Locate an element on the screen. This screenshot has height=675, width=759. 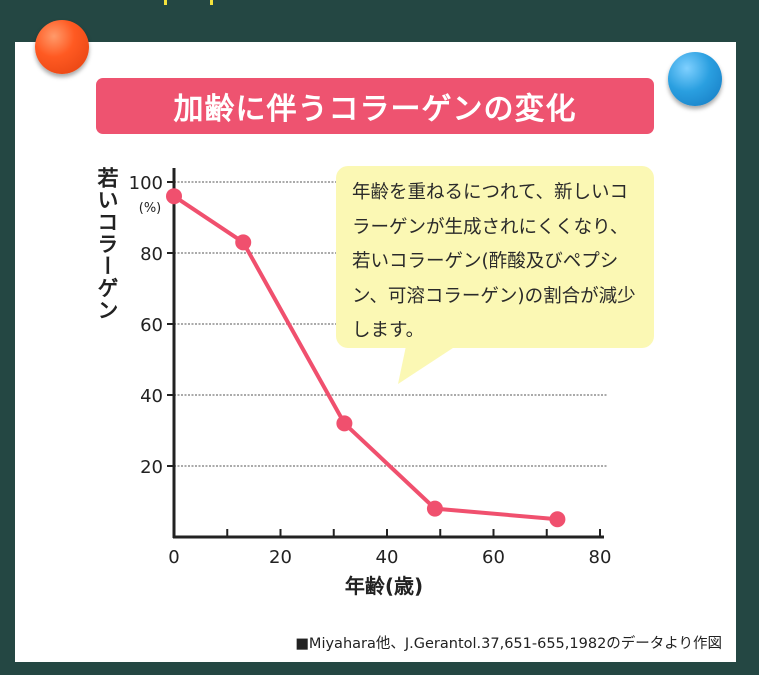
x-tick-label: 20 is located at coordinates (280, 557).